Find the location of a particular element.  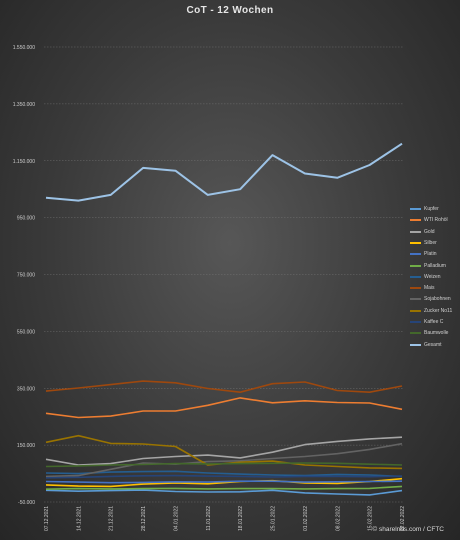

y-tick-label: 350.000 is located at coordinates (26, 389).